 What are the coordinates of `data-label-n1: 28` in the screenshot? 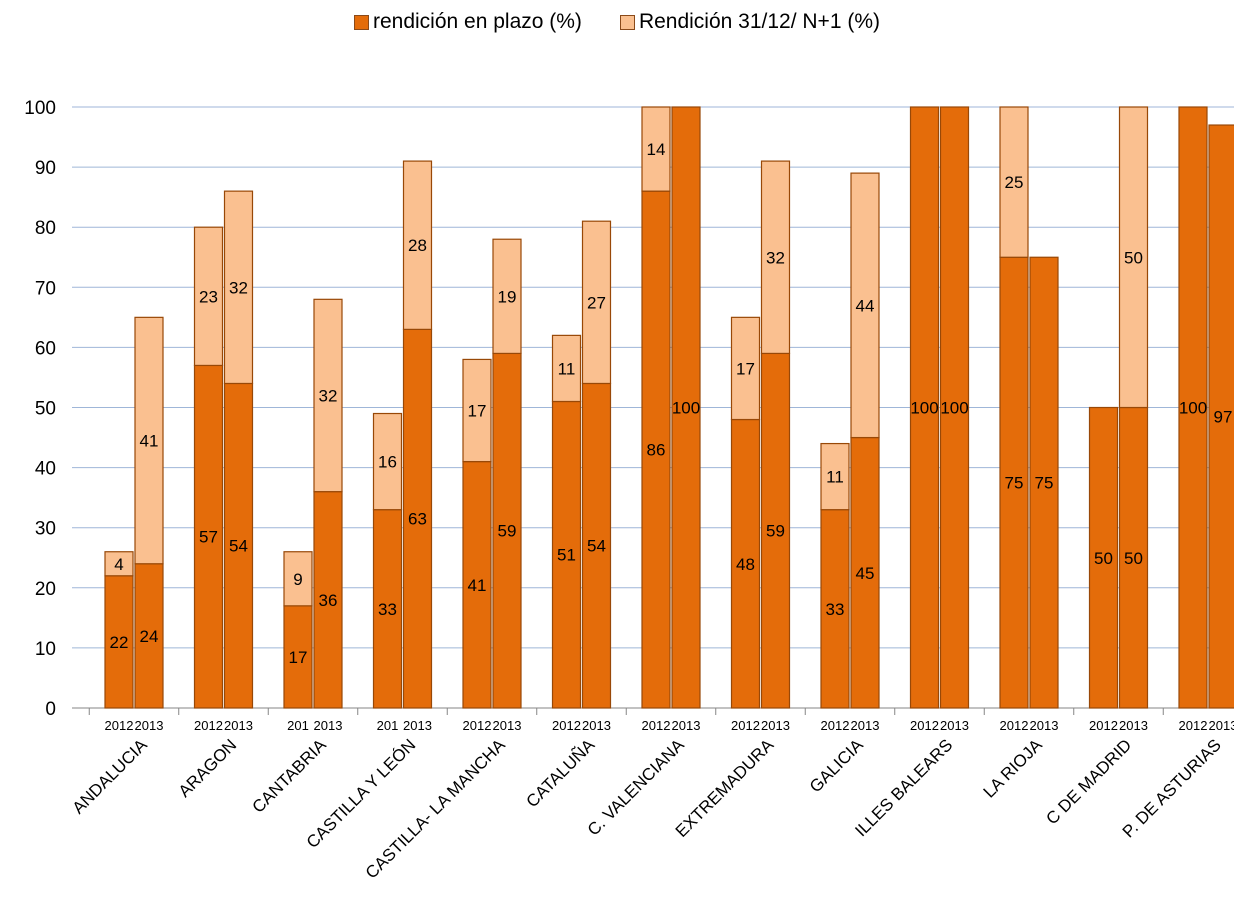 It's located at (417, 245).